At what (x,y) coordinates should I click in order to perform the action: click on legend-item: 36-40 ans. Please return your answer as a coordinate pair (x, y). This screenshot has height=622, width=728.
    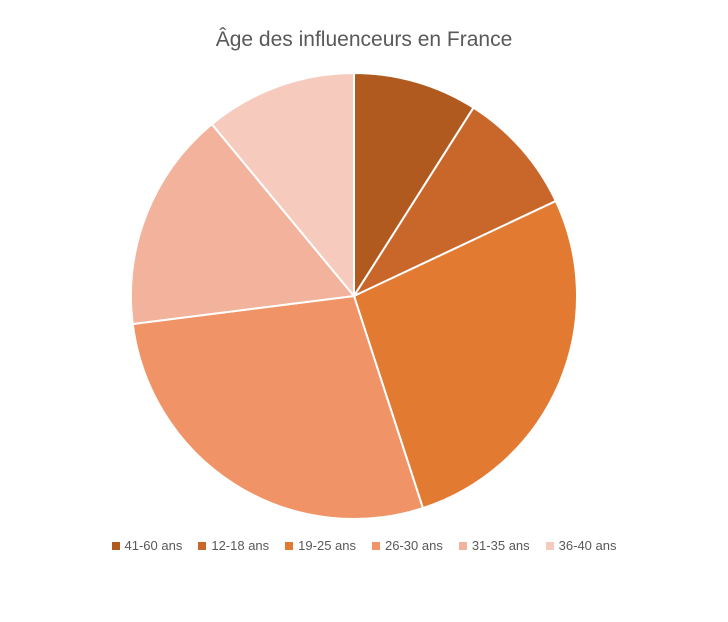
    Looking at the image, I should click on (581, 545).